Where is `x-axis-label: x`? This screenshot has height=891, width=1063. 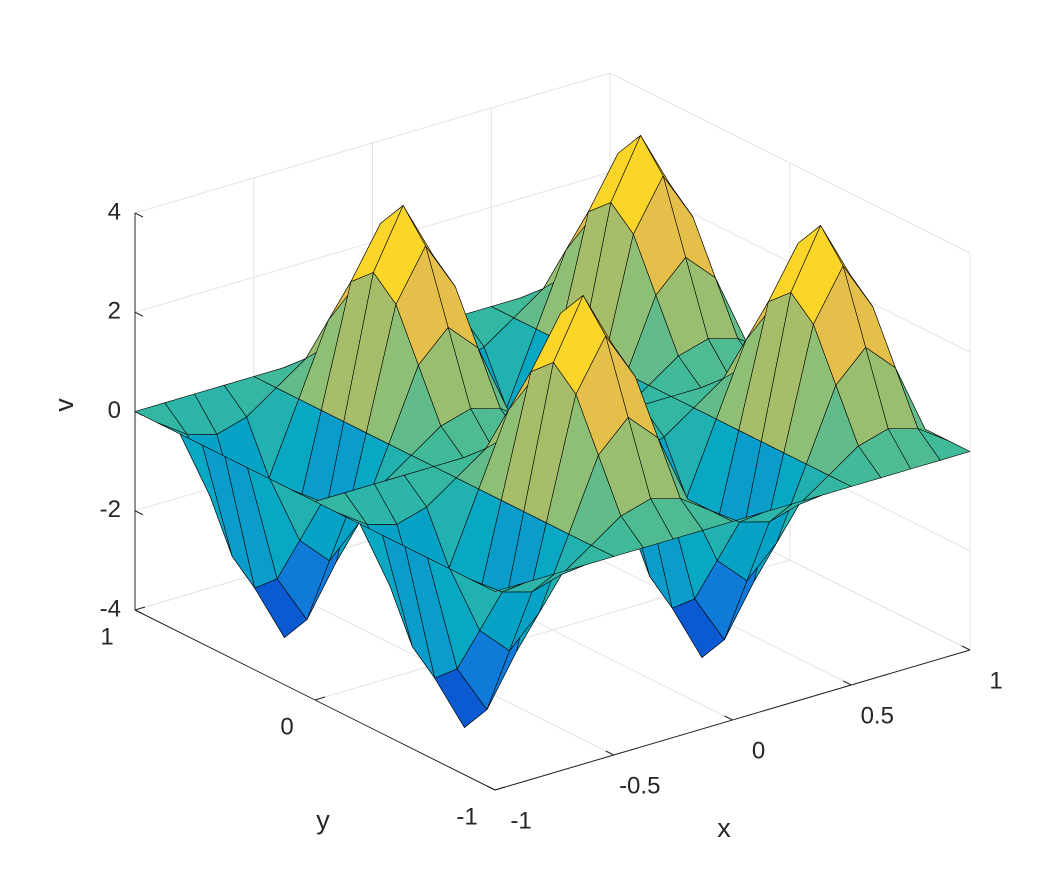 x-axis-label: x is located at coordinates (724, 828).